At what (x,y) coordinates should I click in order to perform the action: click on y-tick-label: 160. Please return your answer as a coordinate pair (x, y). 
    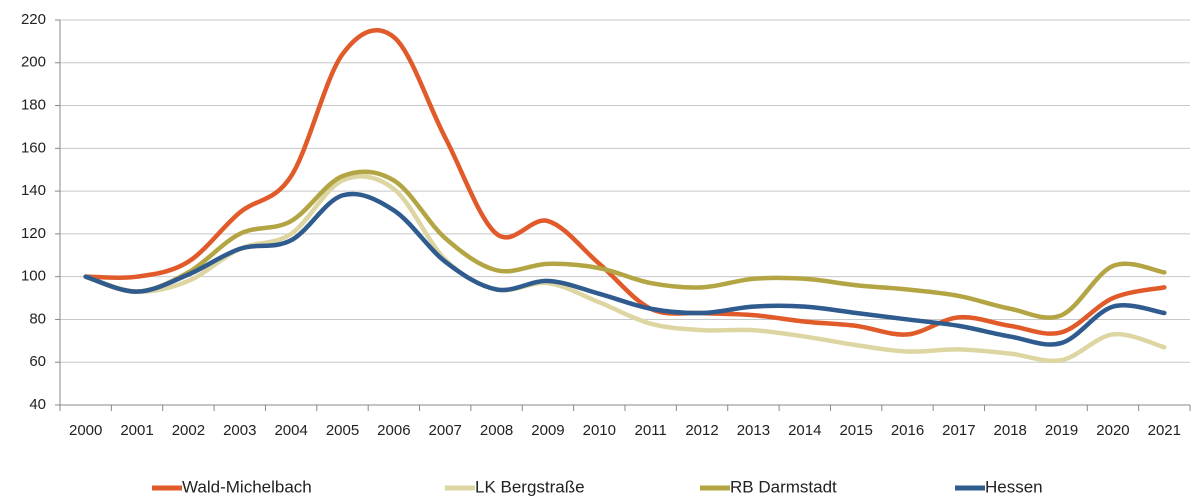
    Looking at the image, I should click on (33, 147).